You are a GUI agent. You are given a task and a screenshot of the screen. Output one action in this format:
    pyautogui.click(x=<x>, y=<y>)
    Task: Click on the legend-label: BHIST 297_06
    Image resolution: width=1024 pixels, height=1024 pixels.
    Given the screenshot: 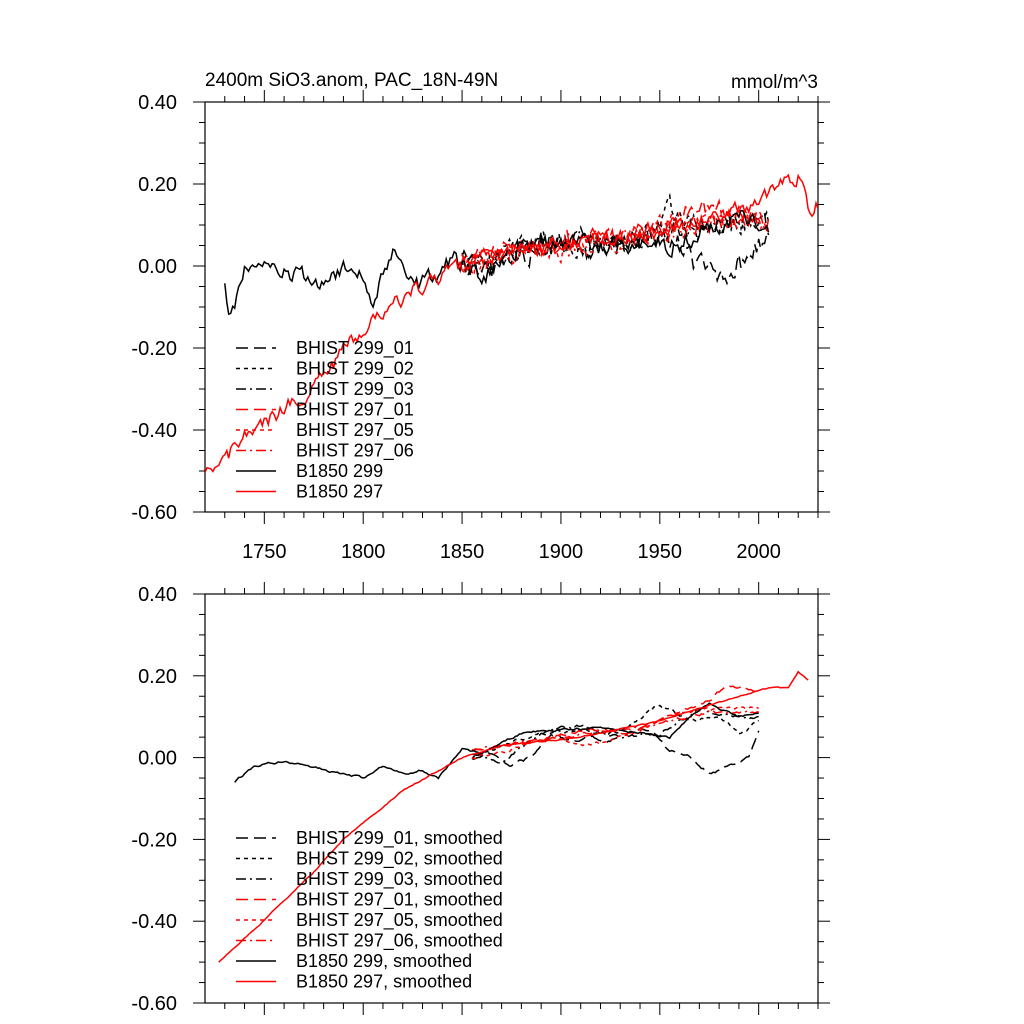 What is the action you would take?
    pyautogui.click(x=355, y=451)
    